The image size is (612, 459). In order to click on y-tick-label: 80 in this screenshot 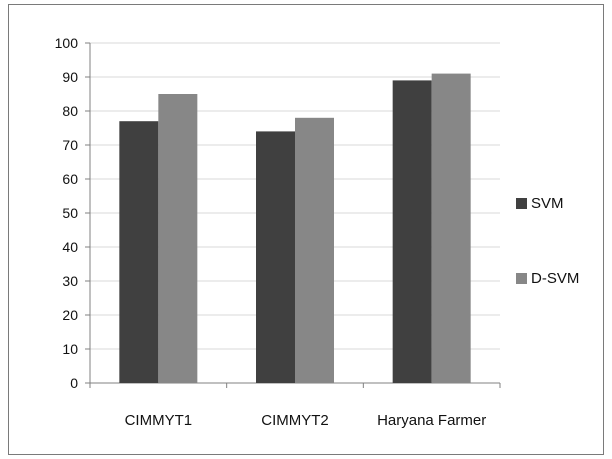, I will do `click(70, 111)`.